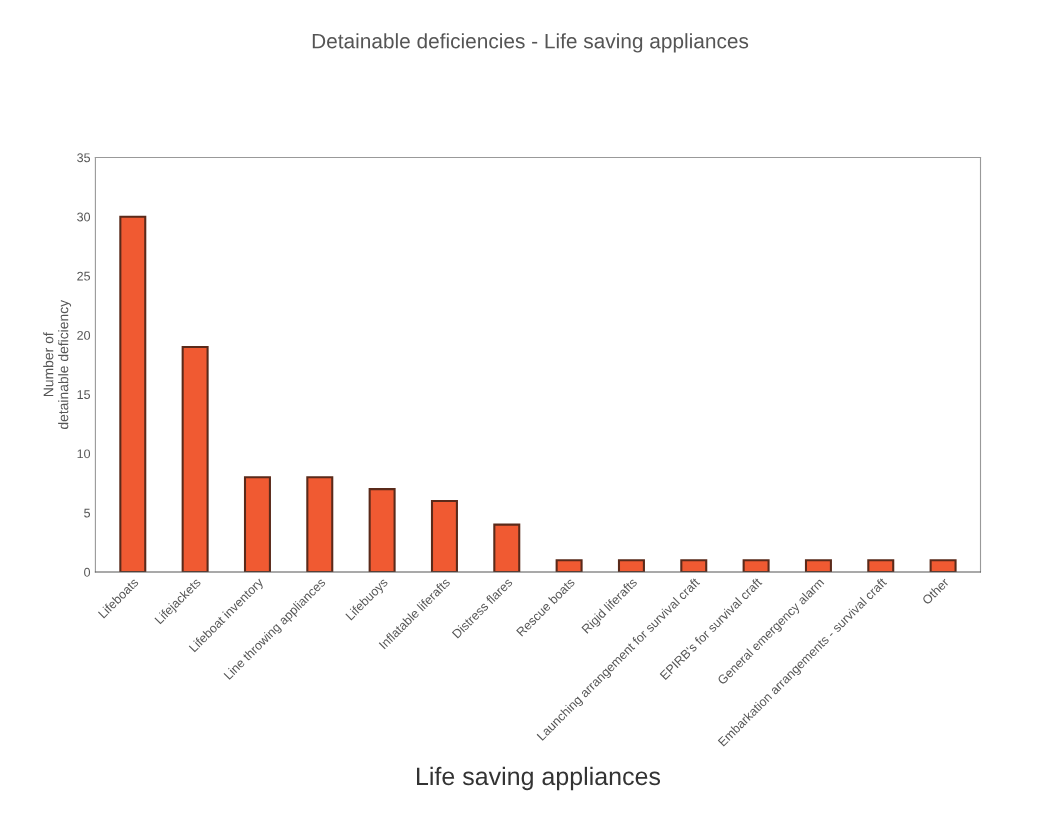  What do you see at coordinates (84, 454) in the screenshot?
I see `y-tick-label: 10` at bounding box center [84, 454].